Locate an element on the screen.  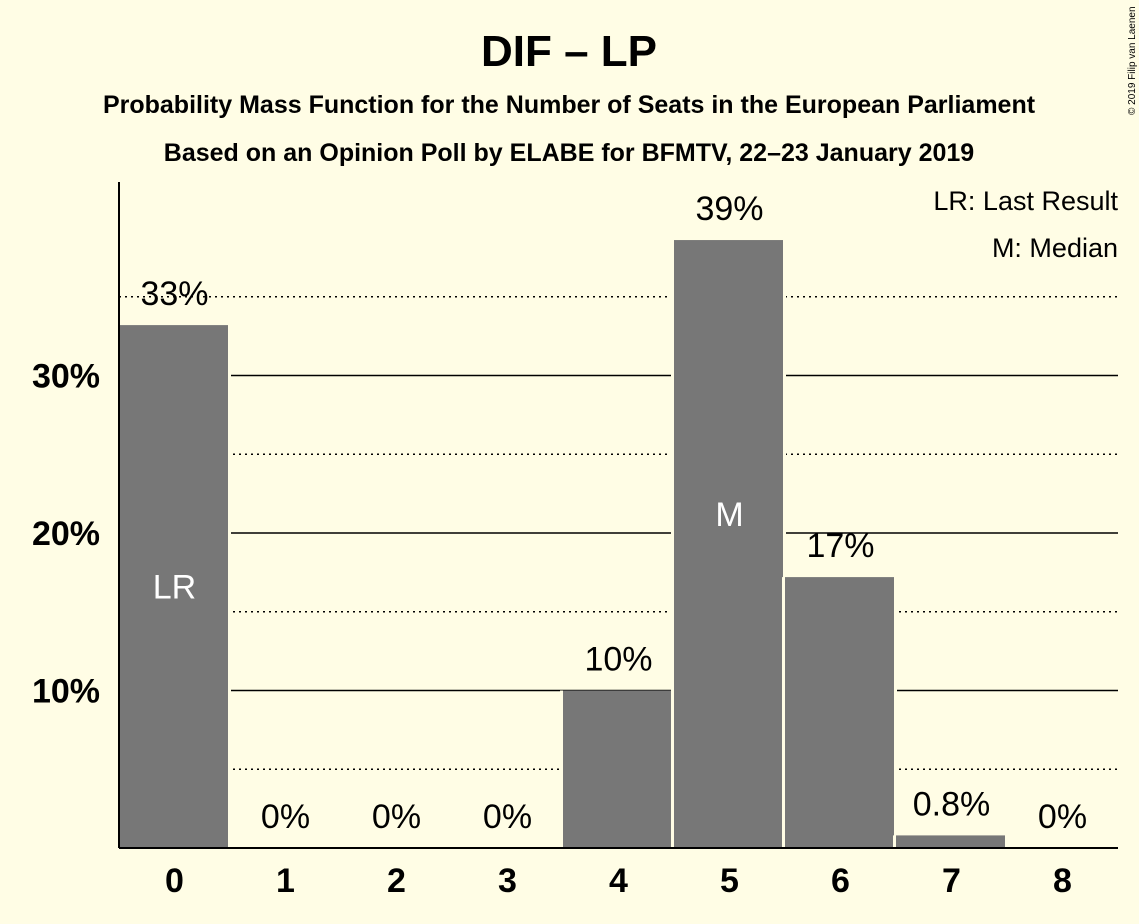
median-marker: M is located at coordinates (729, 515).